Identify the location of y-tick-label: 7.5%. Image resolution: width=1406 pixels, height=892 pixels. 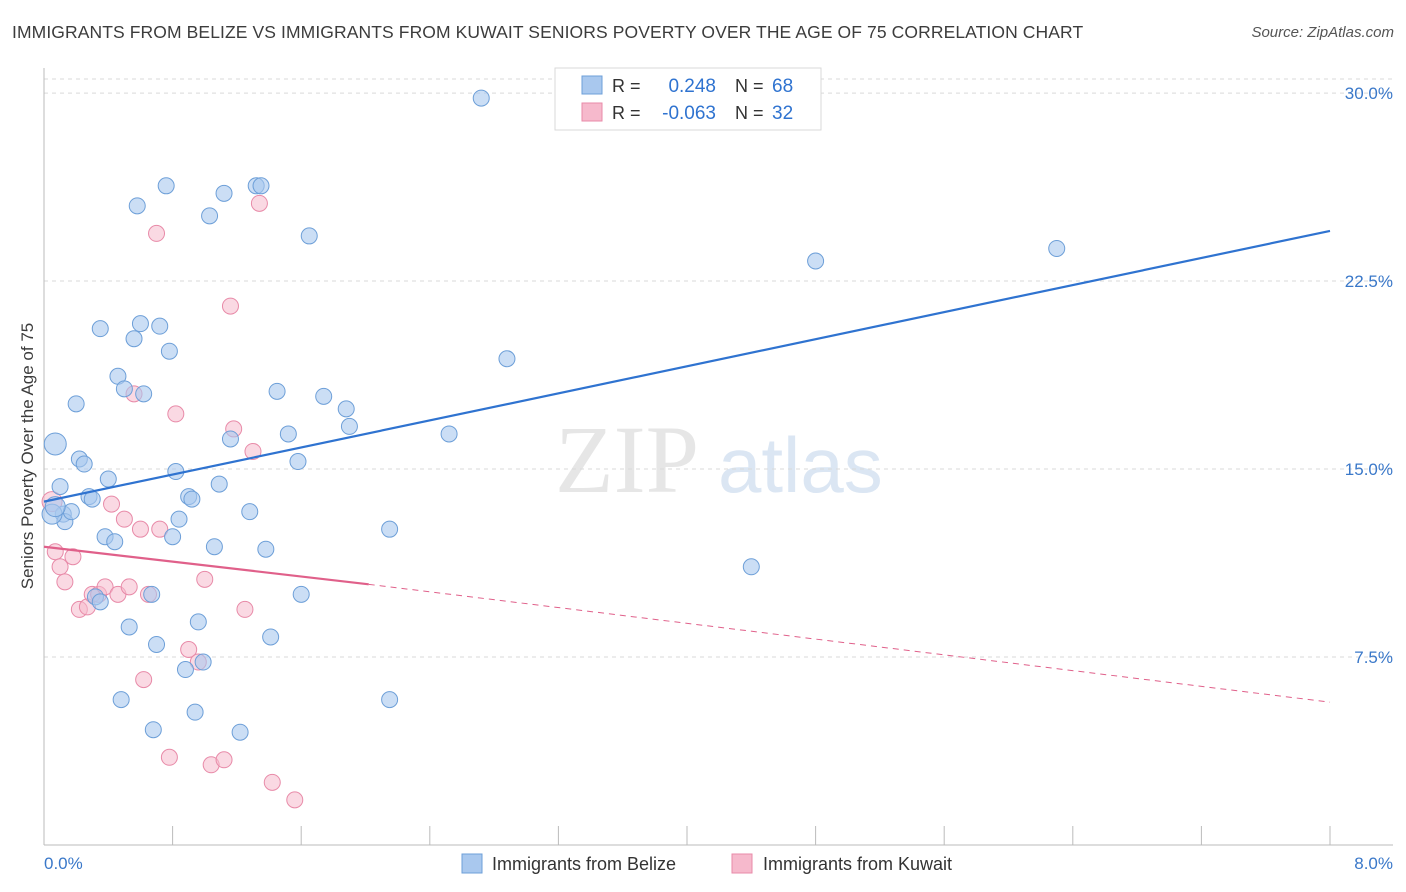
(1373, 657).